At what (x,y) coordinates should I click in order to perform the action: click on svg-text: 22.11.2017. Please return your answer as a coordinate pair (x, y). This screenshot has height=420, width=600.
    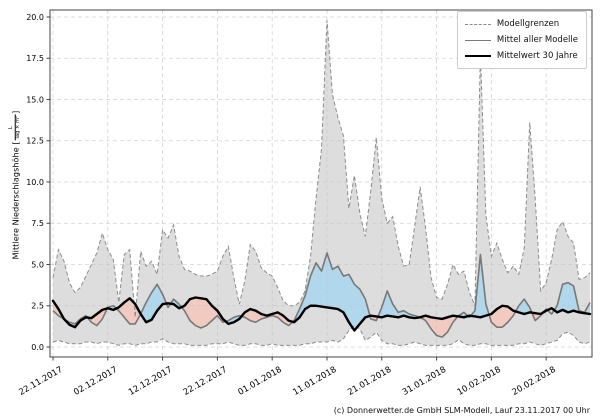
    Looking at the image, I should click on (40, 381).